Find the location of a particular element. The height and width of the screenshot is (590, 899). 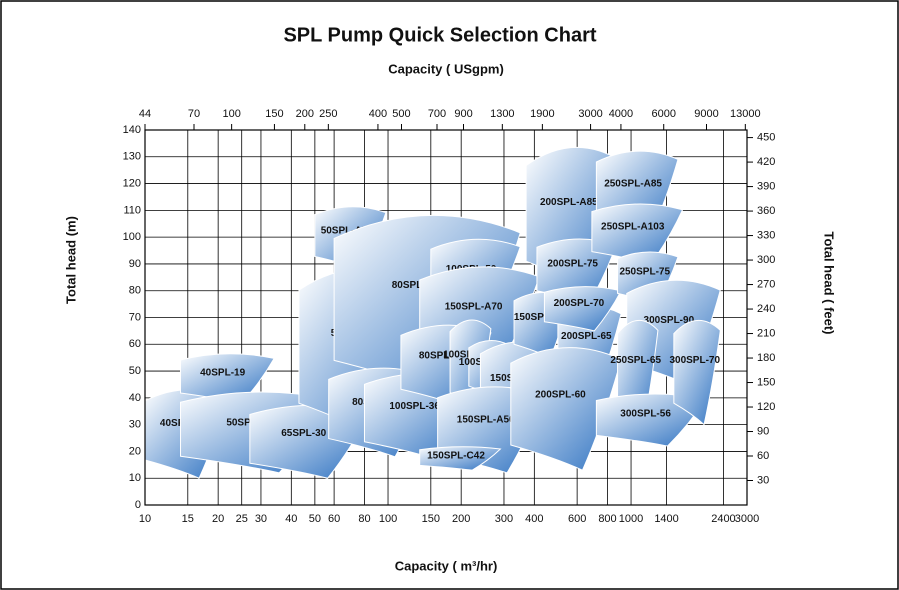

region-label: 40SPL-19 is located at coordinates (222, 372).